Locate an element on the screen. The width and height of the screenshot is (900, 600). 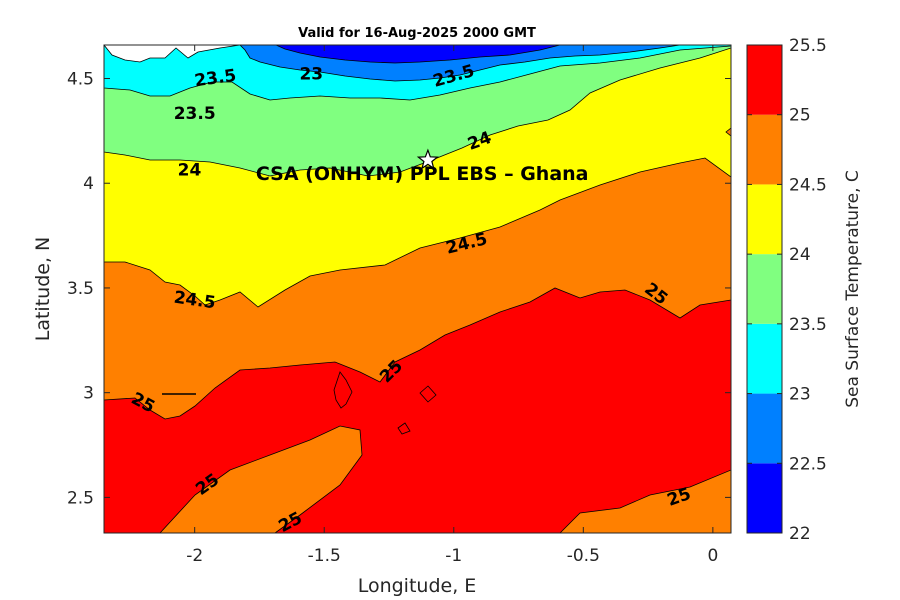
site-label: CSA (ONHYM) PPL EBS – Ghana is located at coordinates (422, 174).